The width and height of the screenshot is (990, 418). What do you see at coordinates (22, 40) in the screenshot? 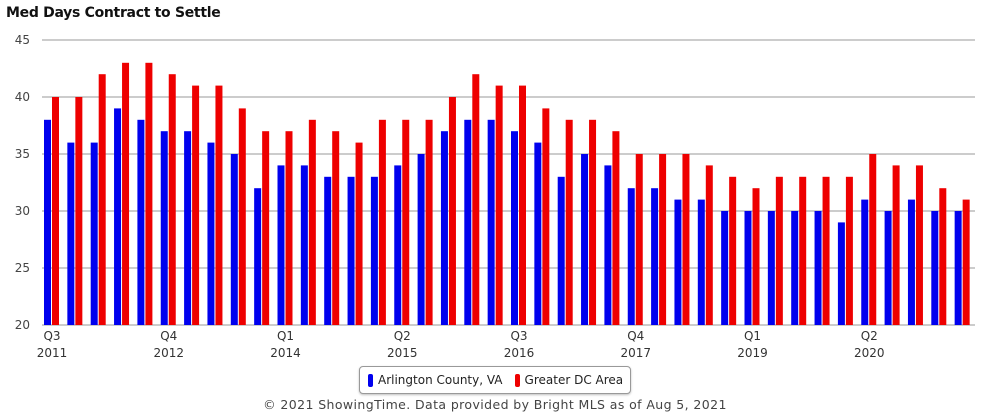
I see `y-tick-label: 45` at bounding box center [22, 40].